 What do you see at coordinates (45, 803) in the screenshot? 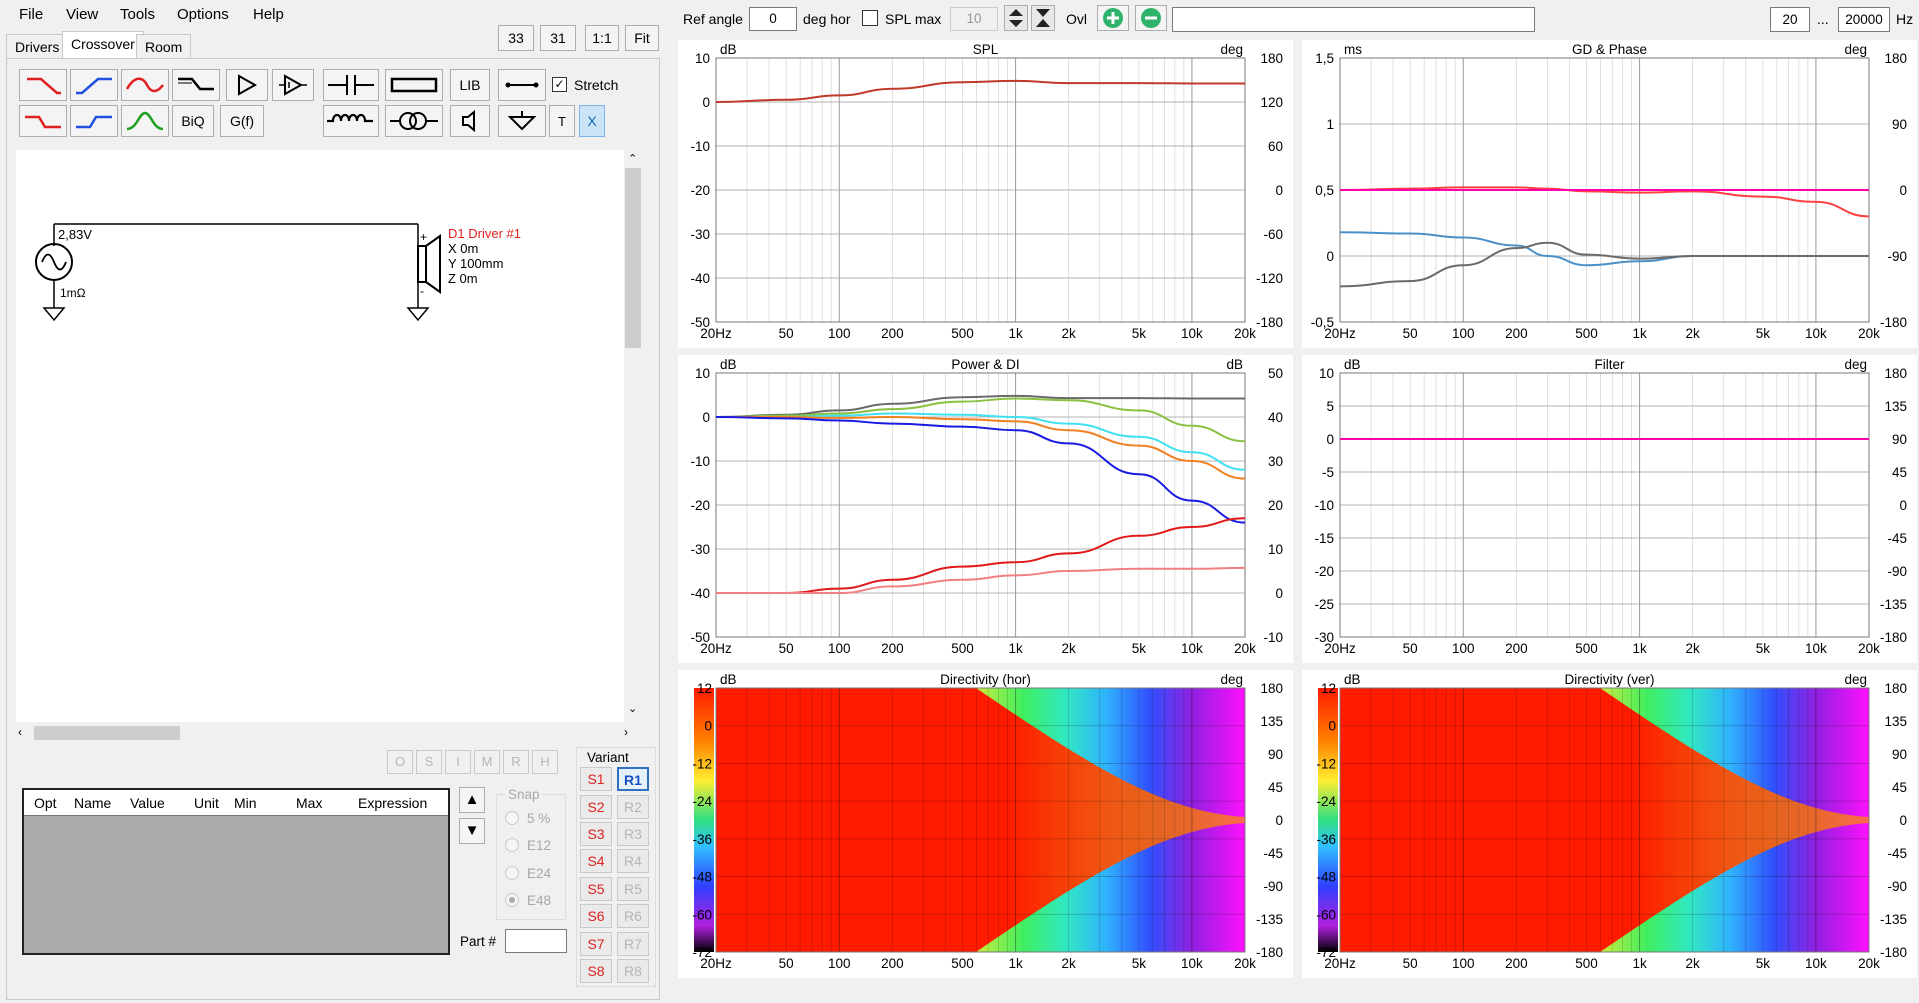
I see `col-opt: Opt` at bounding box center [45, 803].